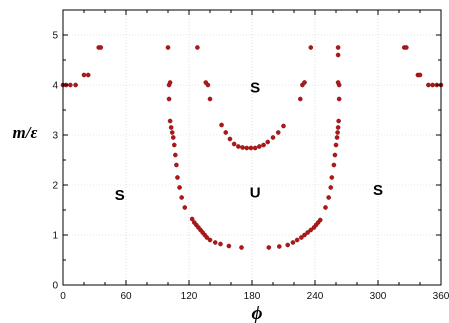 The height and width of the screenshot is (323, 449). What do you see at coordinates (55, 186) in the screenshot?
I see `y-tick-label: 2` at bounding box center [55, 186].